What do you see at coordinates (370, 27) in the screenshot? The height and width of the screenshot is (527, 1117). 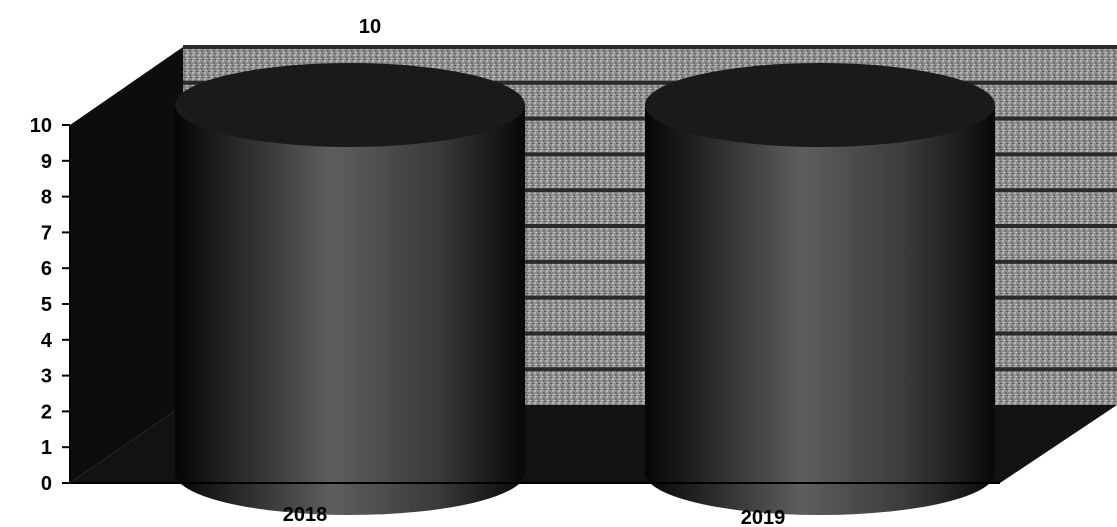 I see `data-label-2018: 10` at bounding box center [370, 27].